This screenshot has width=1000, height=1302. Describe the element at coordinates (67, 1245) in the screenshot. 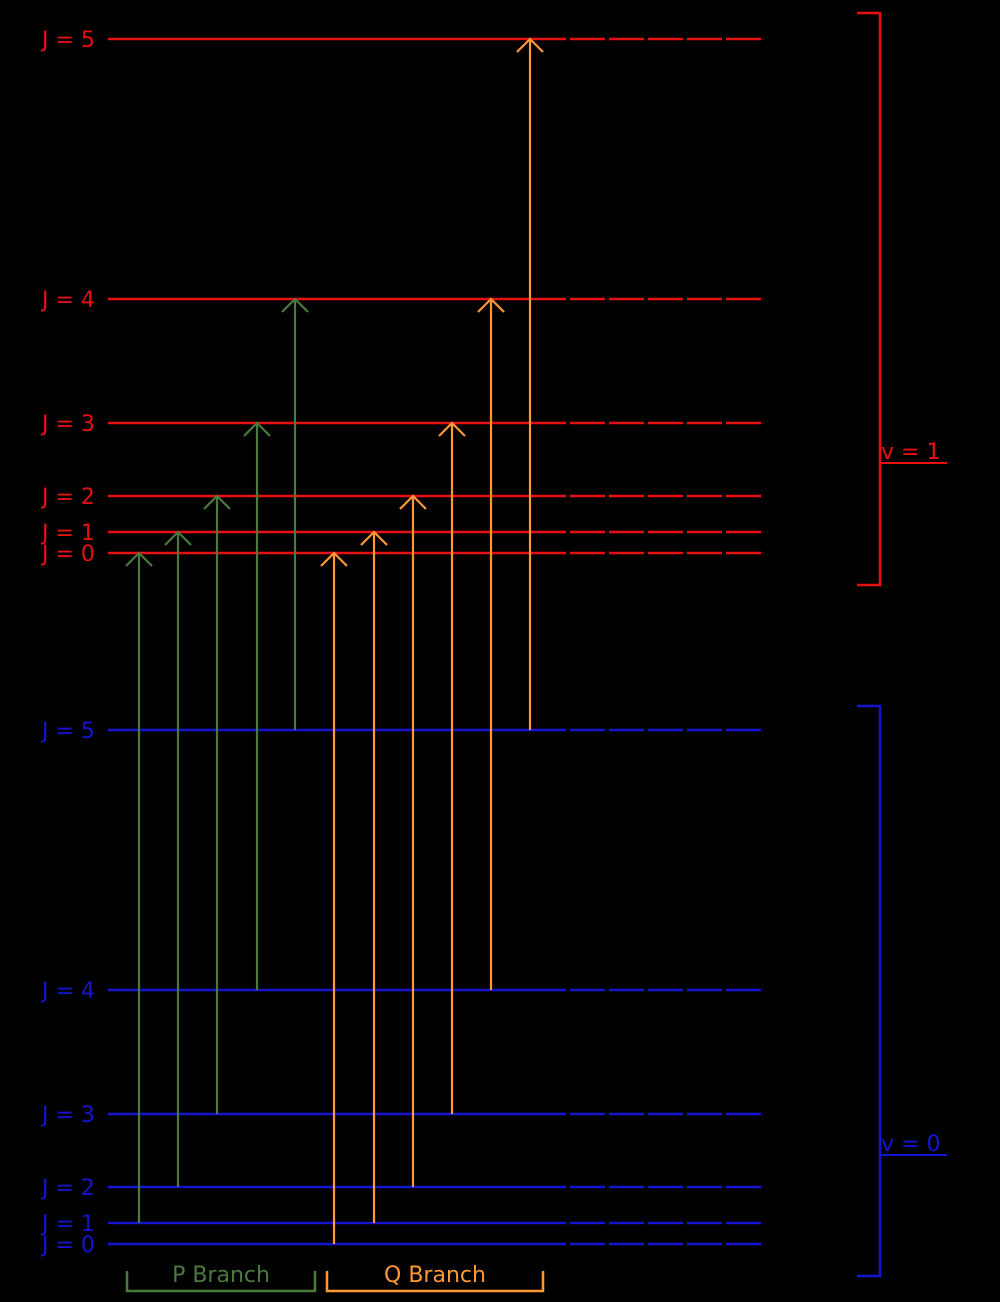

I see `lower-level-label-j0: J = 0` at that location.